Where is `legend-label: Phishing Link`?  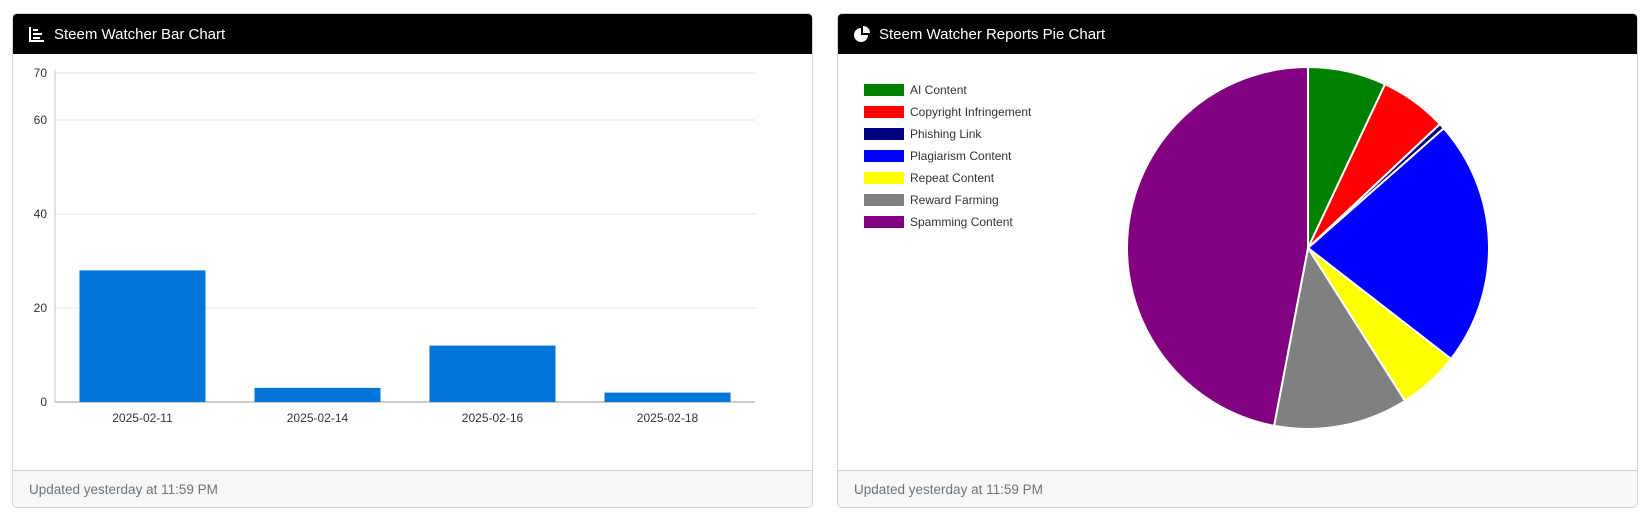
legend-label: Phishing Link is located at coordinates (946, 134).